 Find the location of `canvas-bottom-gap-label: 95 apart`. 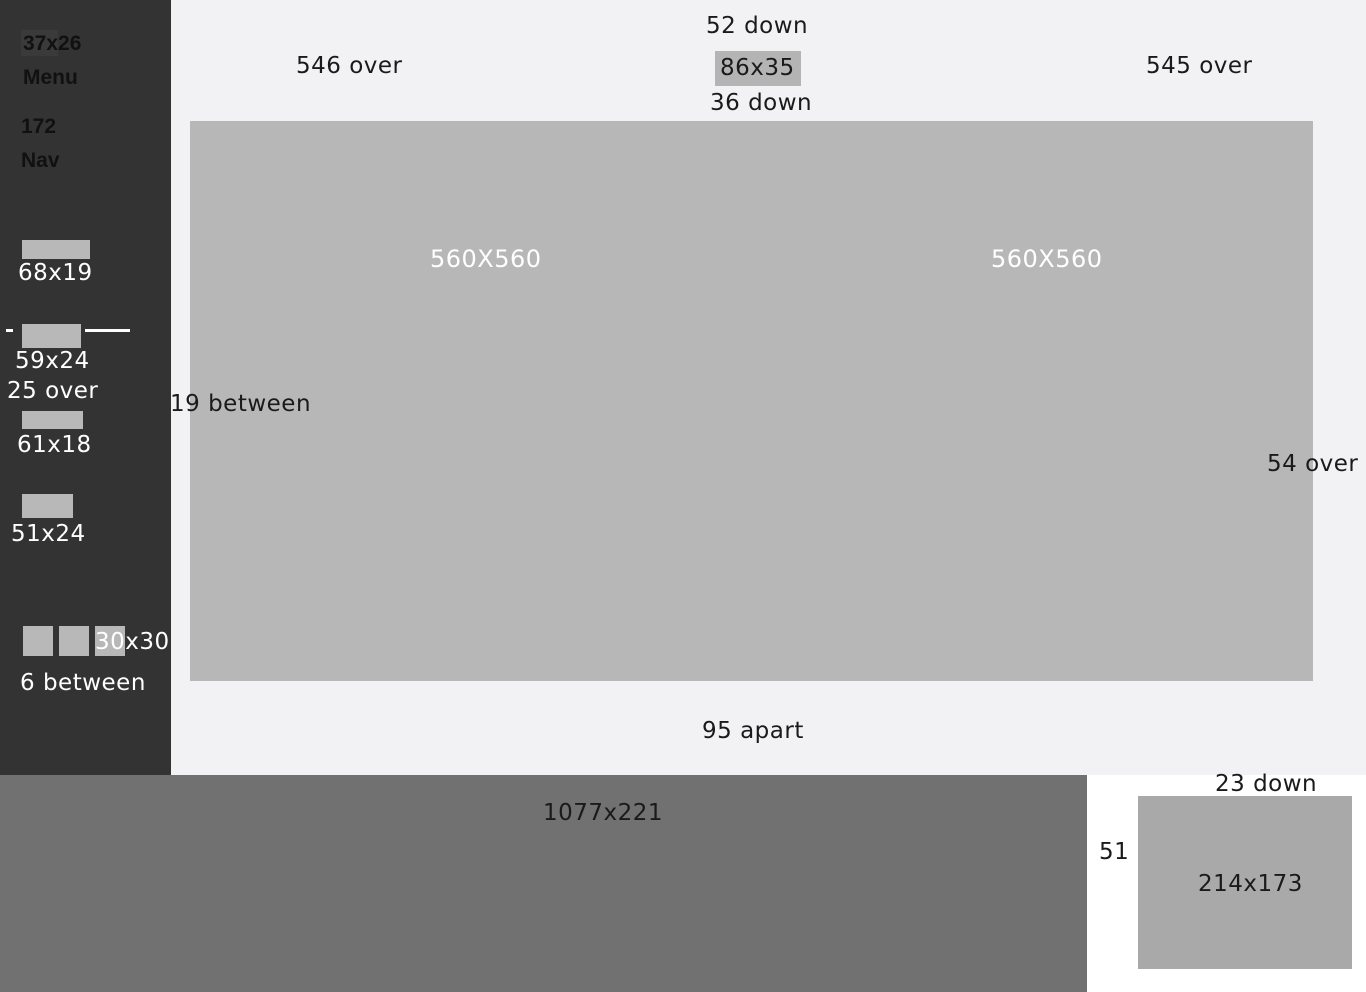

canvas-bottom-gap-label: 95 apart is located at coordinates (753, 731).